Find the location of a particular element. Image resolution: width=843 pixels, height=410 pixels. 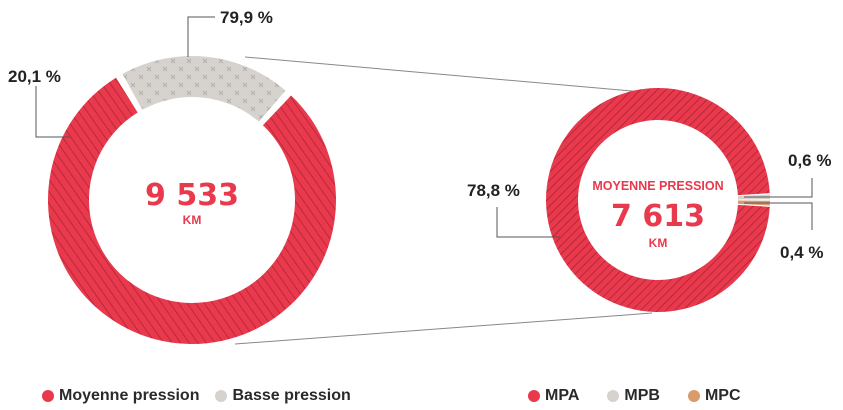

legend-label-mpc: MPC is located at coordinates (722, 395).